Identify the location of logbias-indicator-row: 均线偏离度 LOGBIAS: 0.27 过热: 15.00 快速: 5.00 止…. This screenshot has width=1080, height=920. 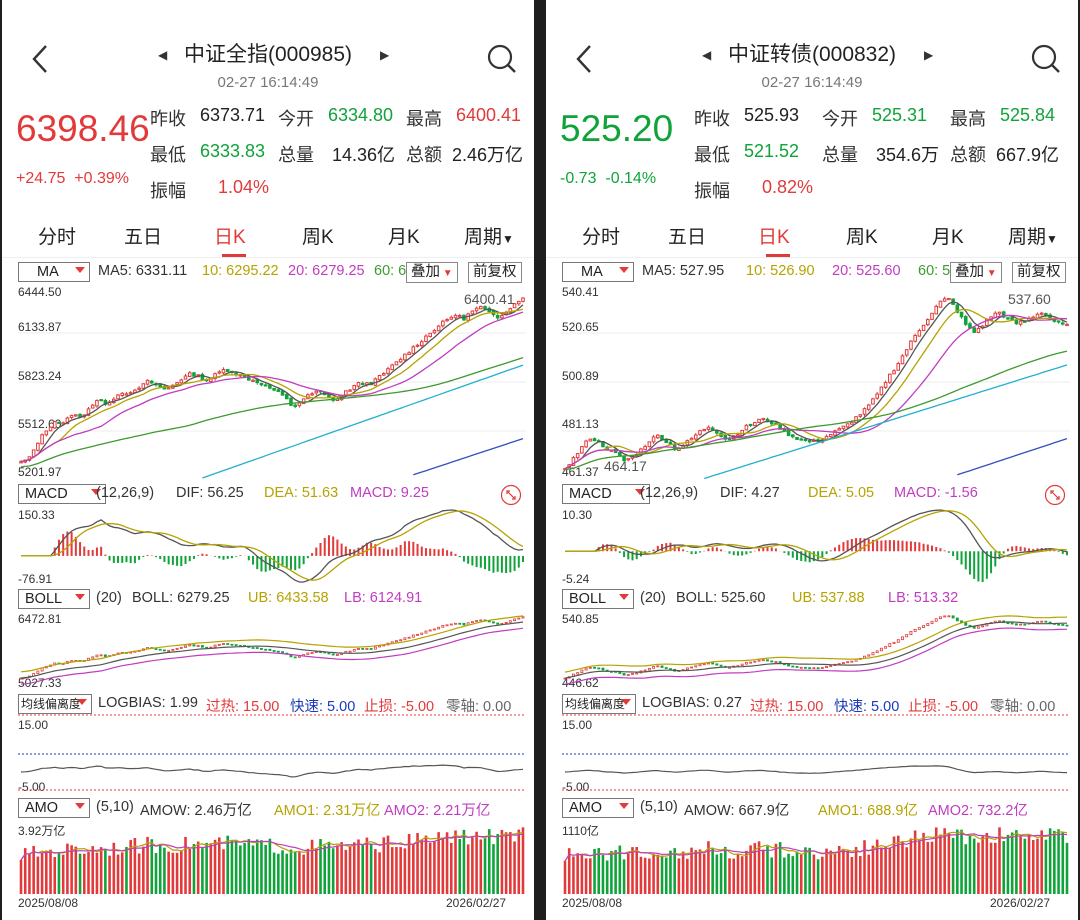
(812, 705).